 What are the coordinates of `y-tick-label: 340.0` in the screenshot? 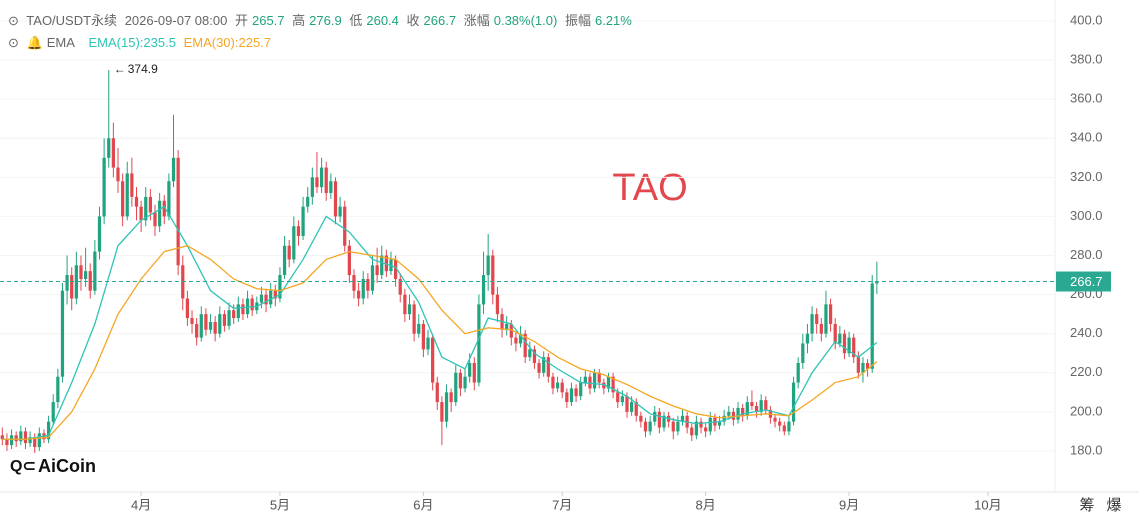 It's located at (1086, 137).